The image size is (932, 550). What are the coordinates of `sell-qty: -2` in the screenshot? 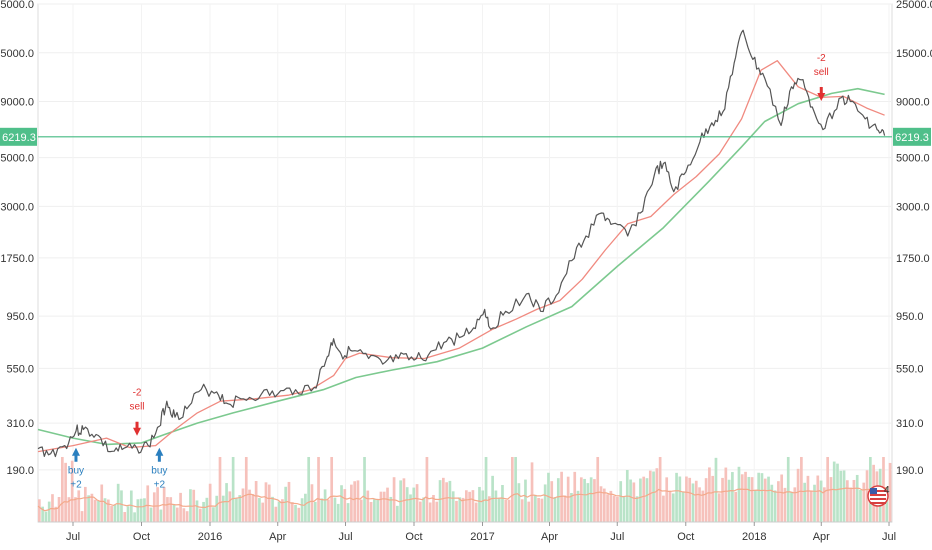 It's located at (821, 58).